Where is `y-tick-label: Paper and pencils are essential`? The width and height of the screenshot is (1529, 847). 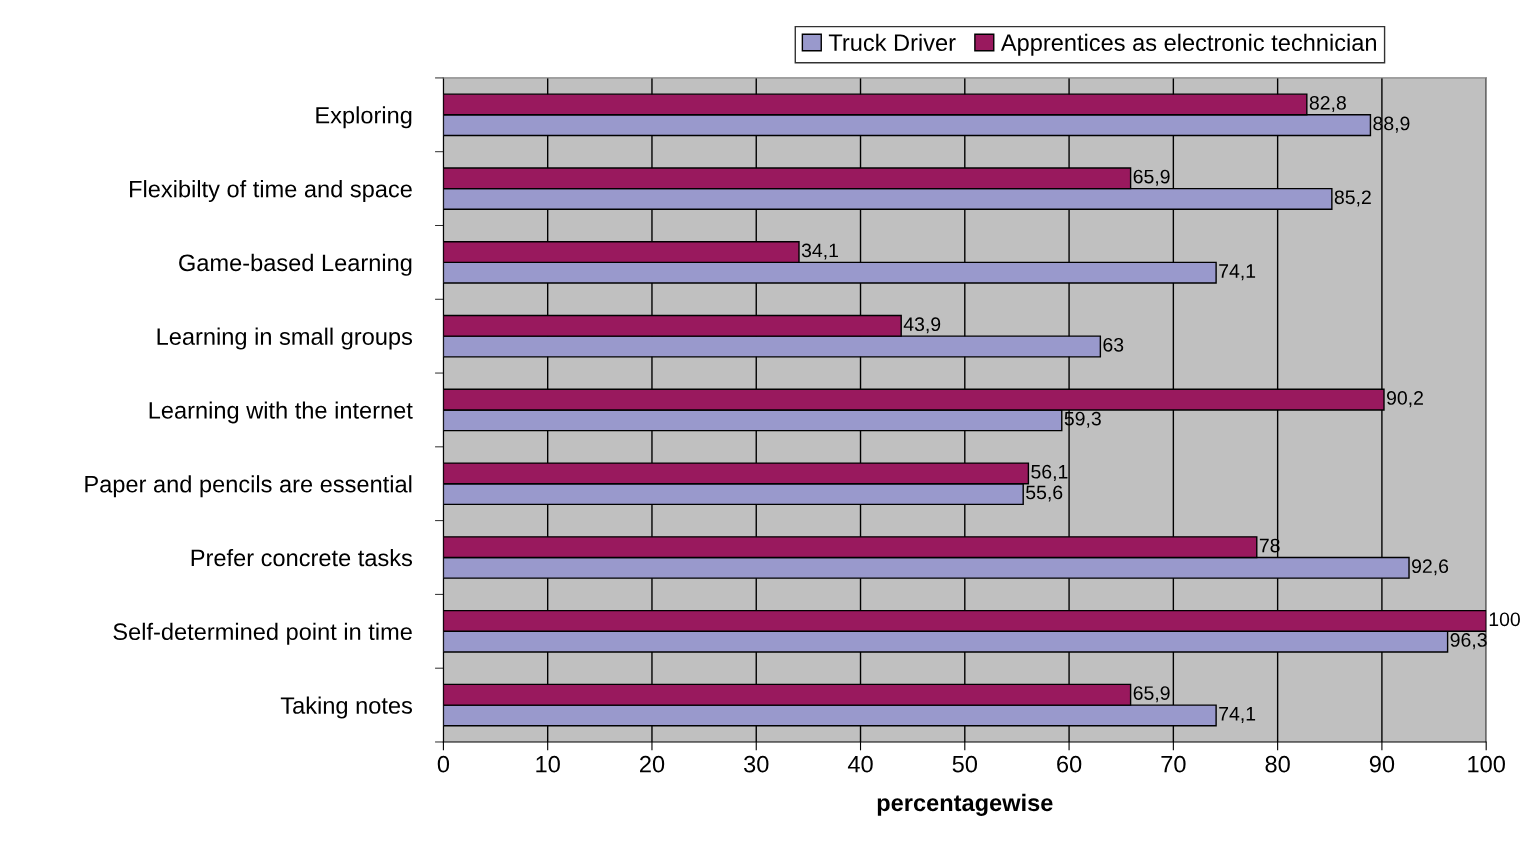
y-tick-label: Paper and pencils are essential is located at coordinates (248, 486).